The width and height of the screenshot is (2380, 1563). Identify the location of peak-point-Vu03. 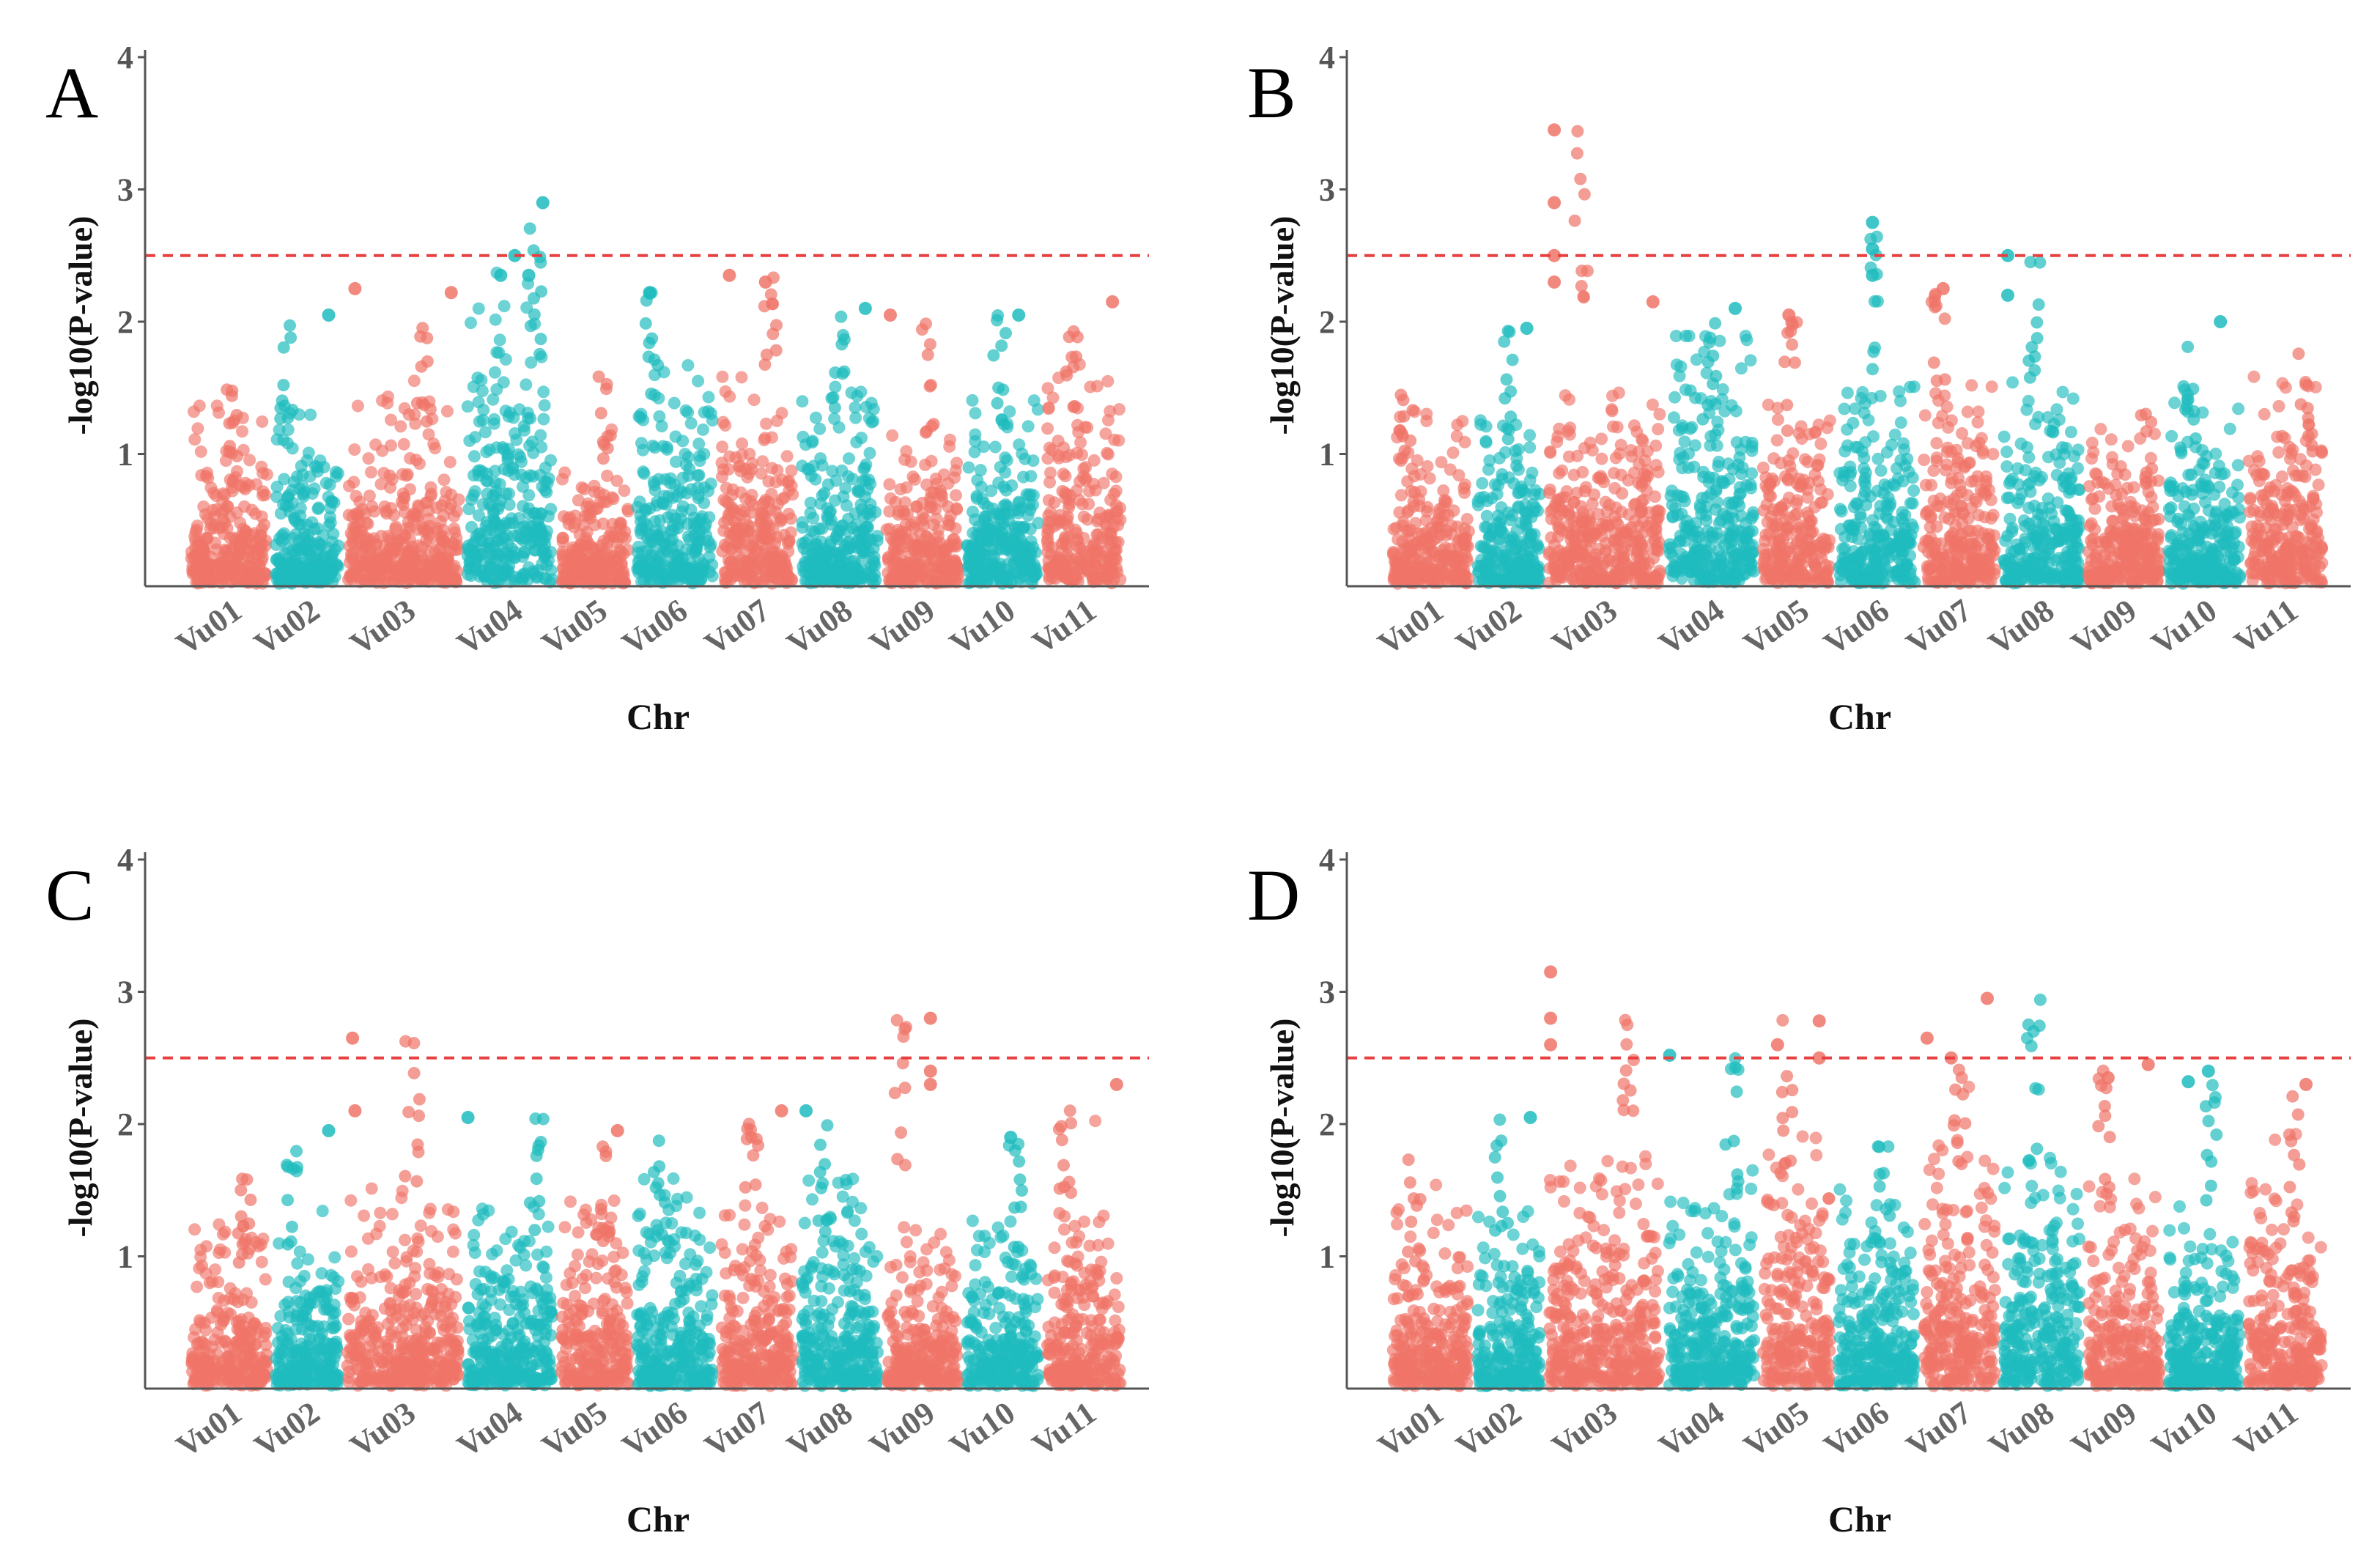
(451, 292).